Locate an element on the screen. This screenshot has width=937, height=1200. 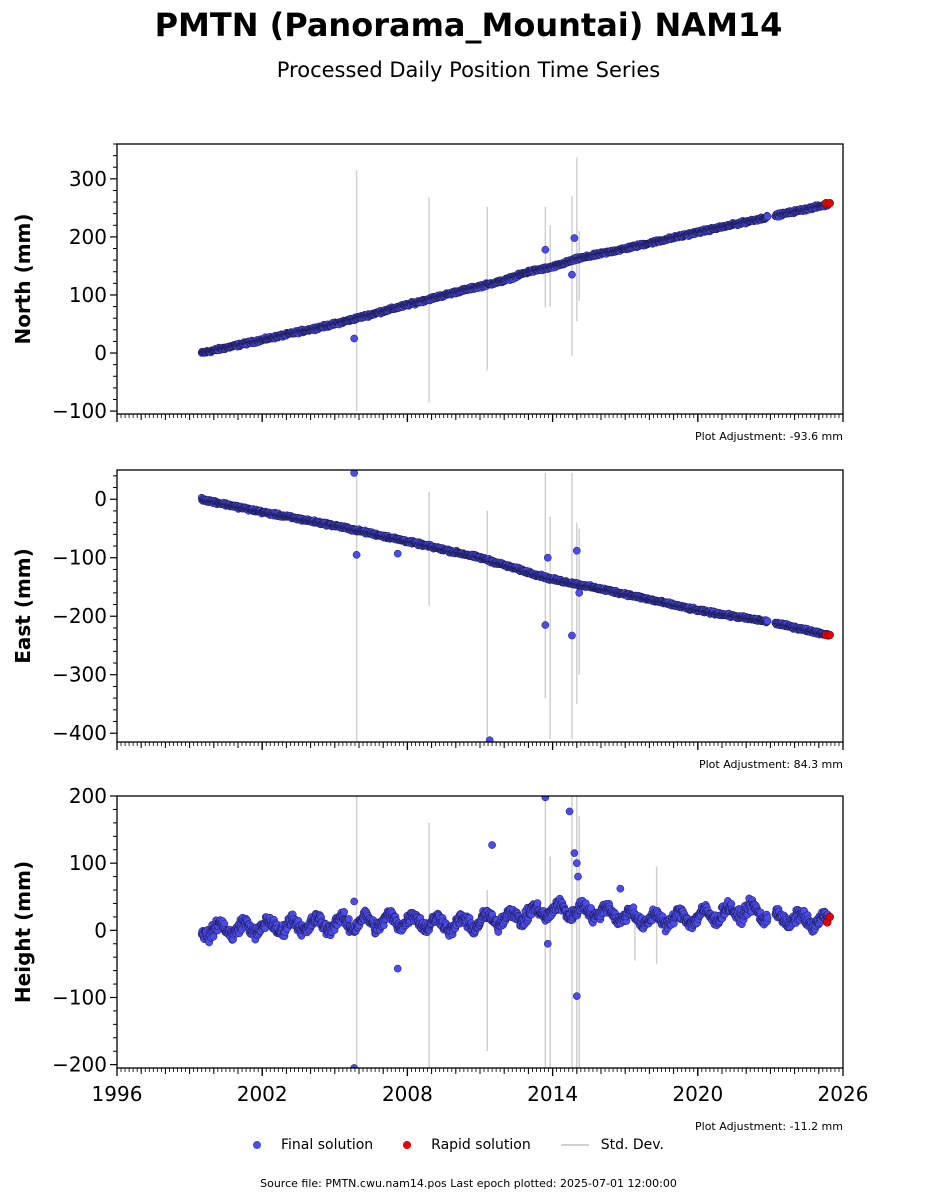
y-tick-label-0: −400 is located at coordinates (79, 733).